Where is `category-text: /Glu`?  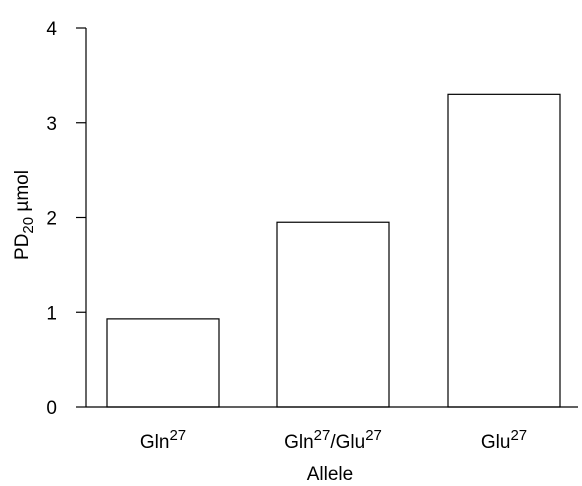
category-text: /Glu is located at coordinates (347, 442).